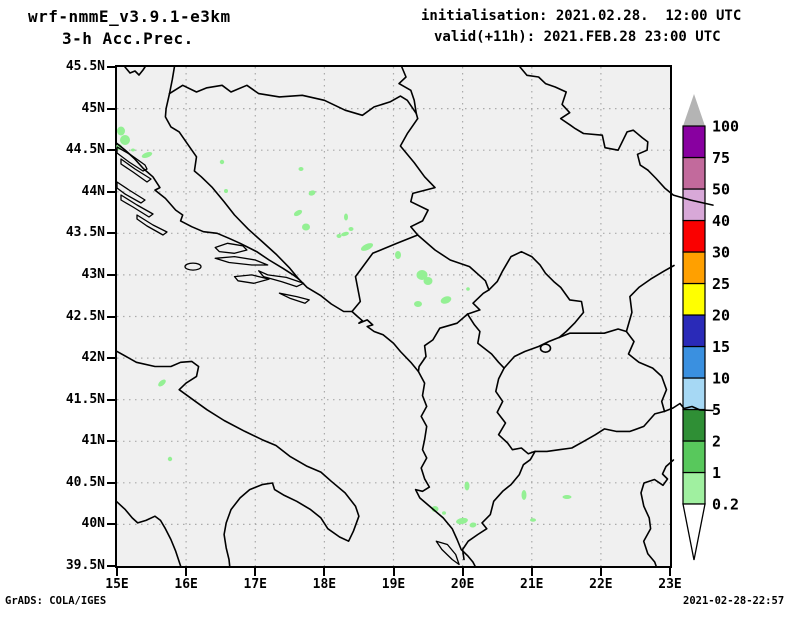 The height and width of the screenshot is (618, 800). What do you see at coordinates (85, 233) in the screenshot?
I see `lat-tick-label: 43.5N` at bounding box center [85, 233].